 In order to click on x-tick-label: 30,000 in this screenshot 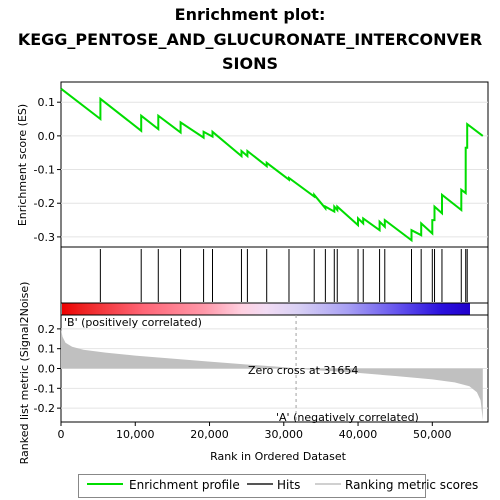, I will do `click(284, 434)`.